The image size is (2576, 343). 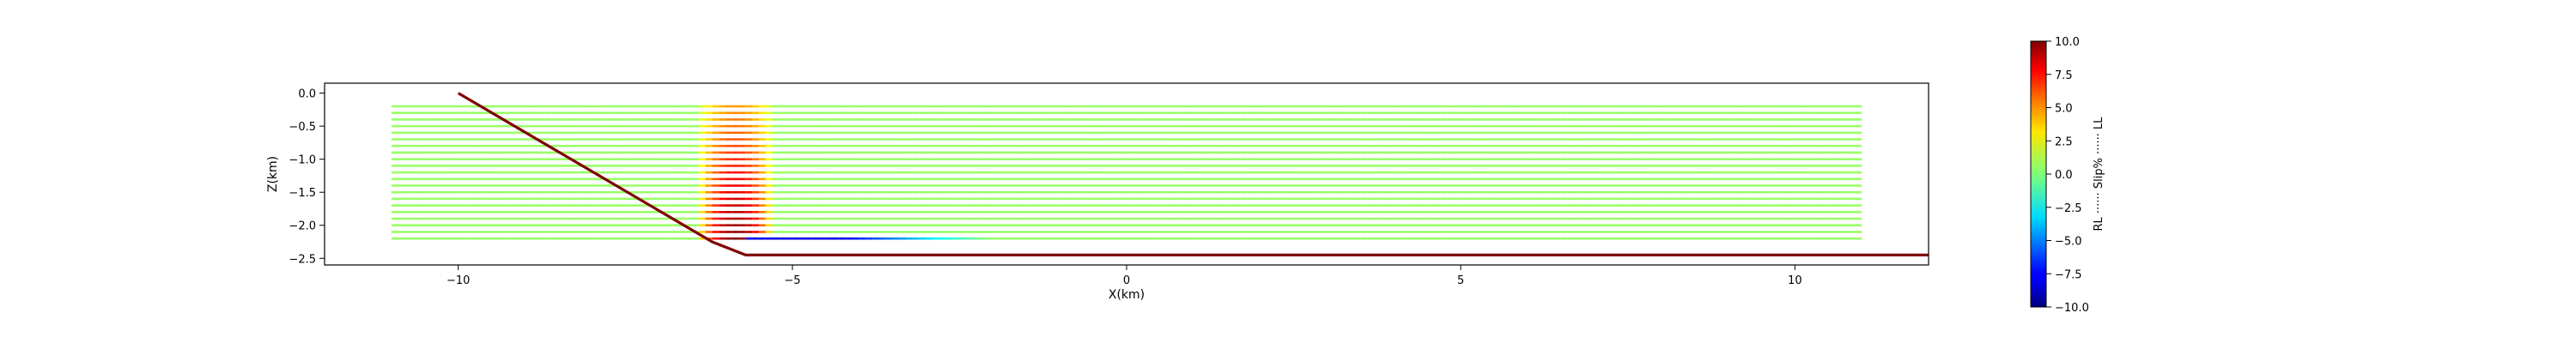 What do you see at coordinates (2099, 174) in the screenshot?
I see `colorbar-label: RL ······ Slip% ······ LL` at bounding box center [2099, 174].